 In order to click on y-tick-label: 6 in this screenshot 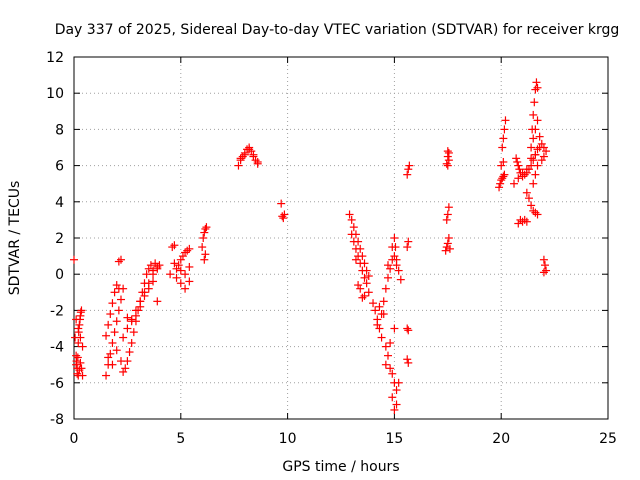, I will do `click(59, 167)`.